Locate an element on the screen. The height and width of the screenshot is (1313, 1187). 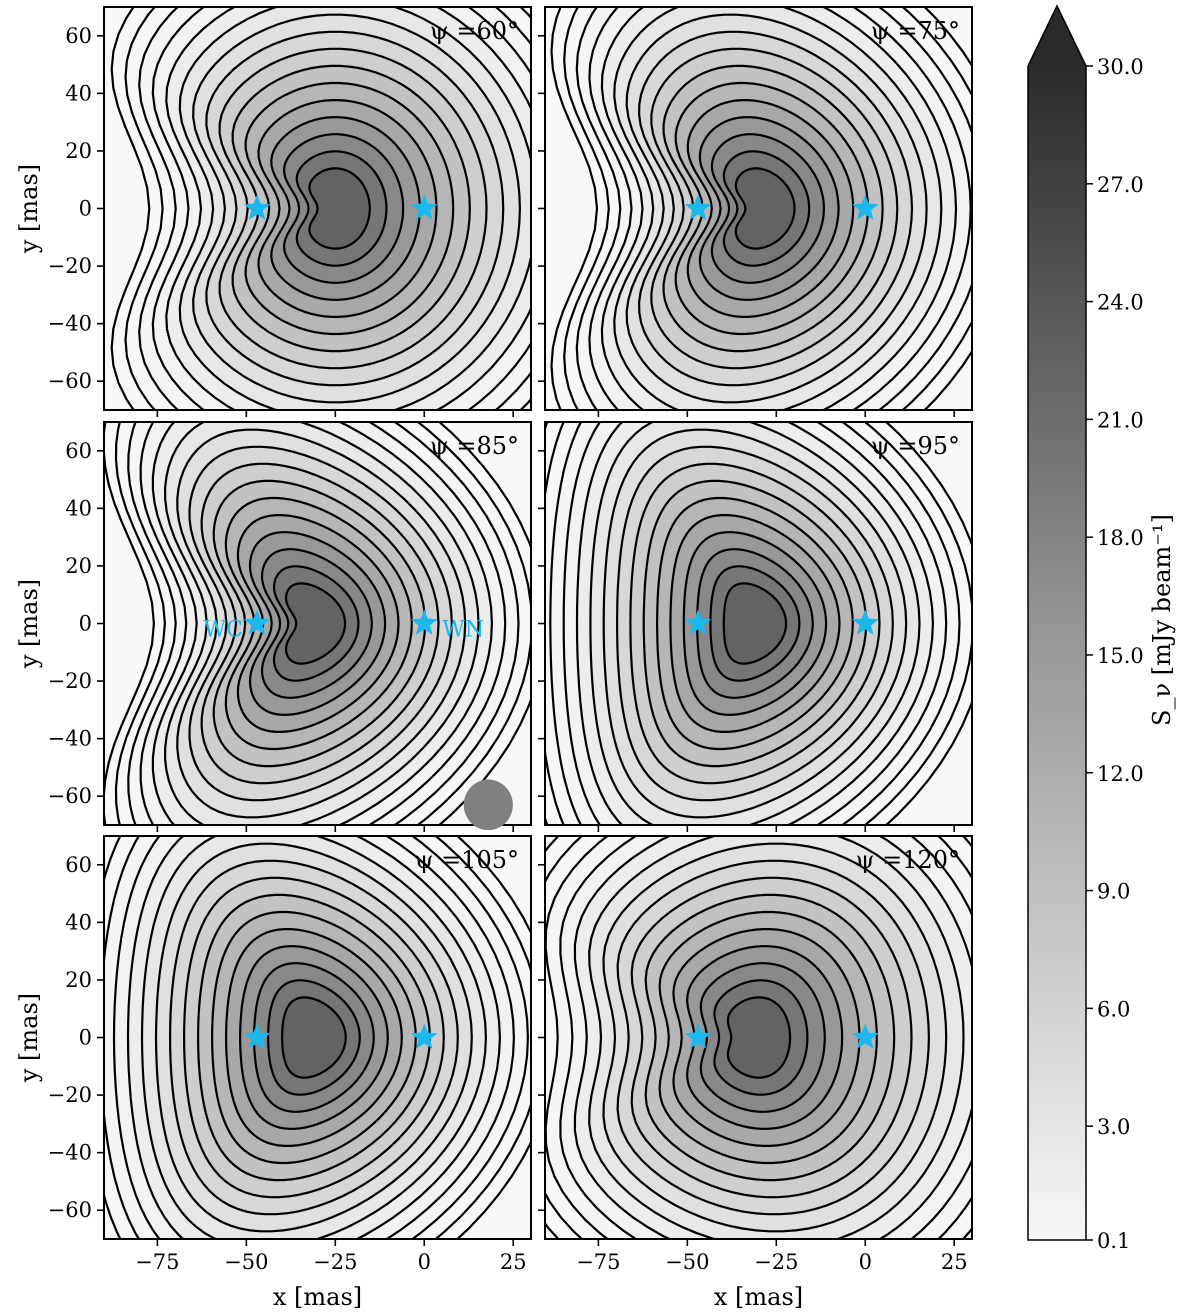
psi-label: ψ =75° is located at coordinates (915, 31).